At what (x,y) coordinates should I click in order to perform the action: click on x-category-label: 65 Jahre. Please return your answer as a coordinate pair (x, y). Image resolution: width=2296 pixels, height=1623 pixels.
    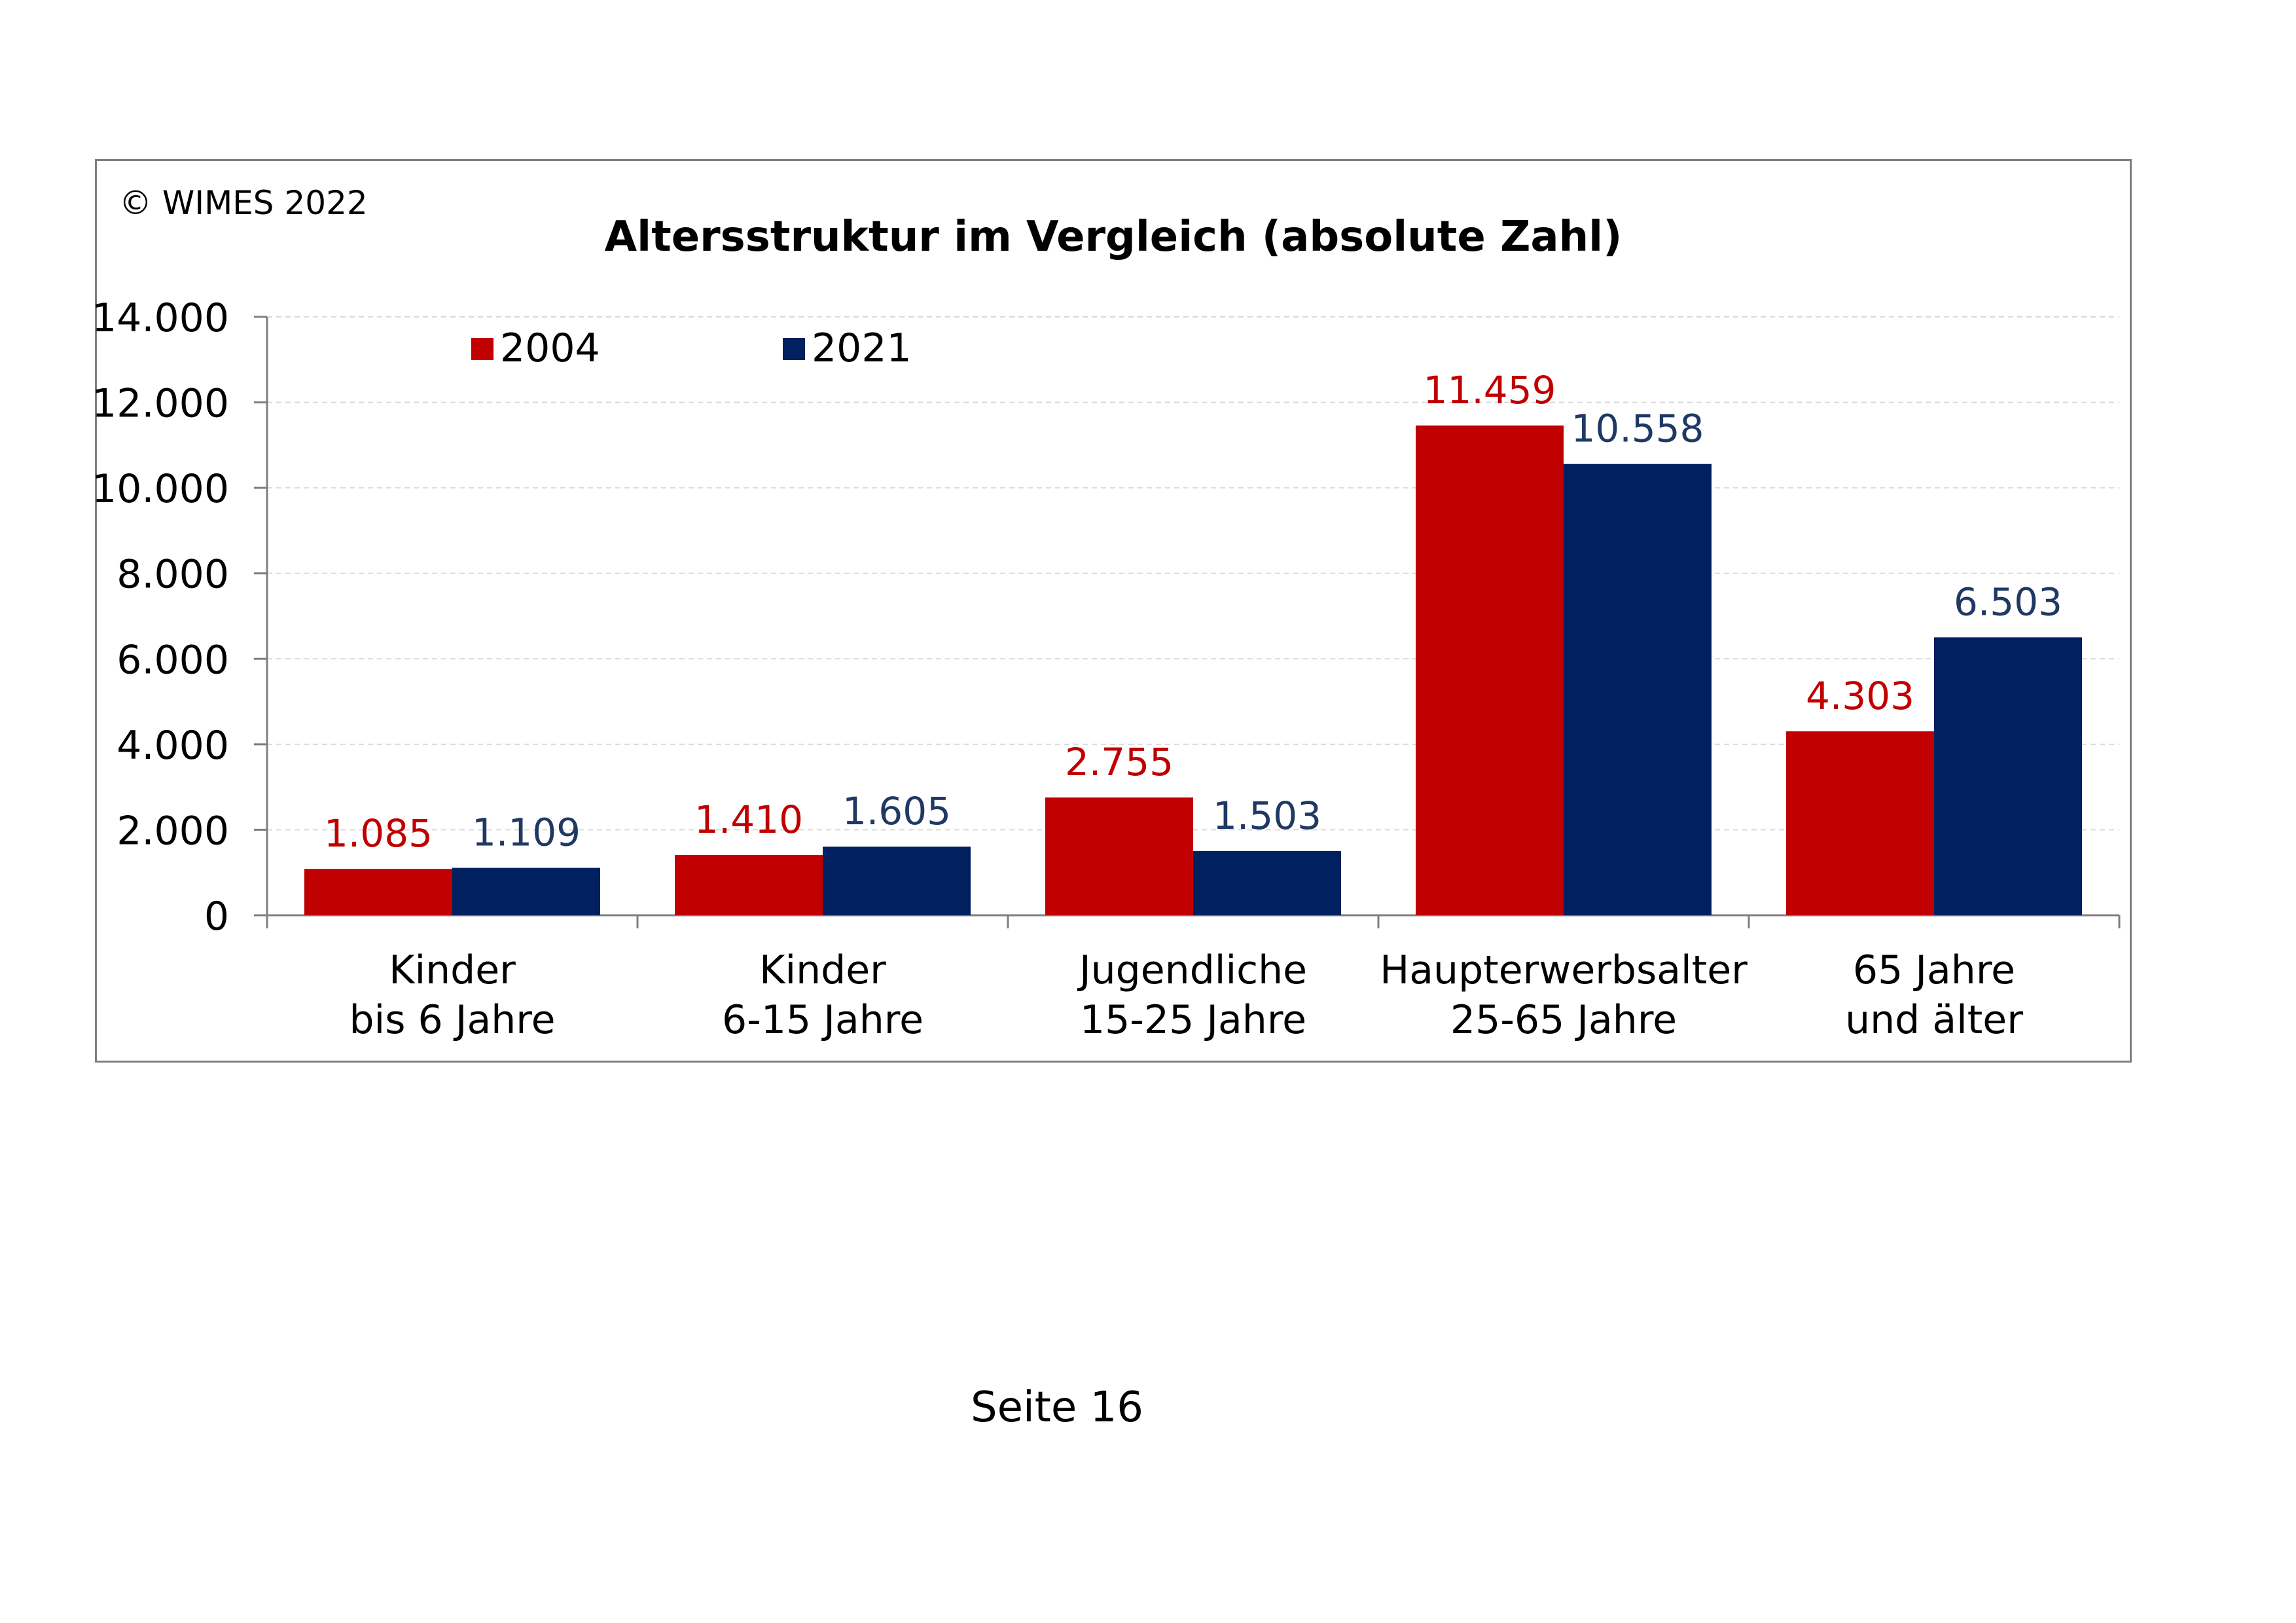
    Looking at the image, I should click on (1934, 970).